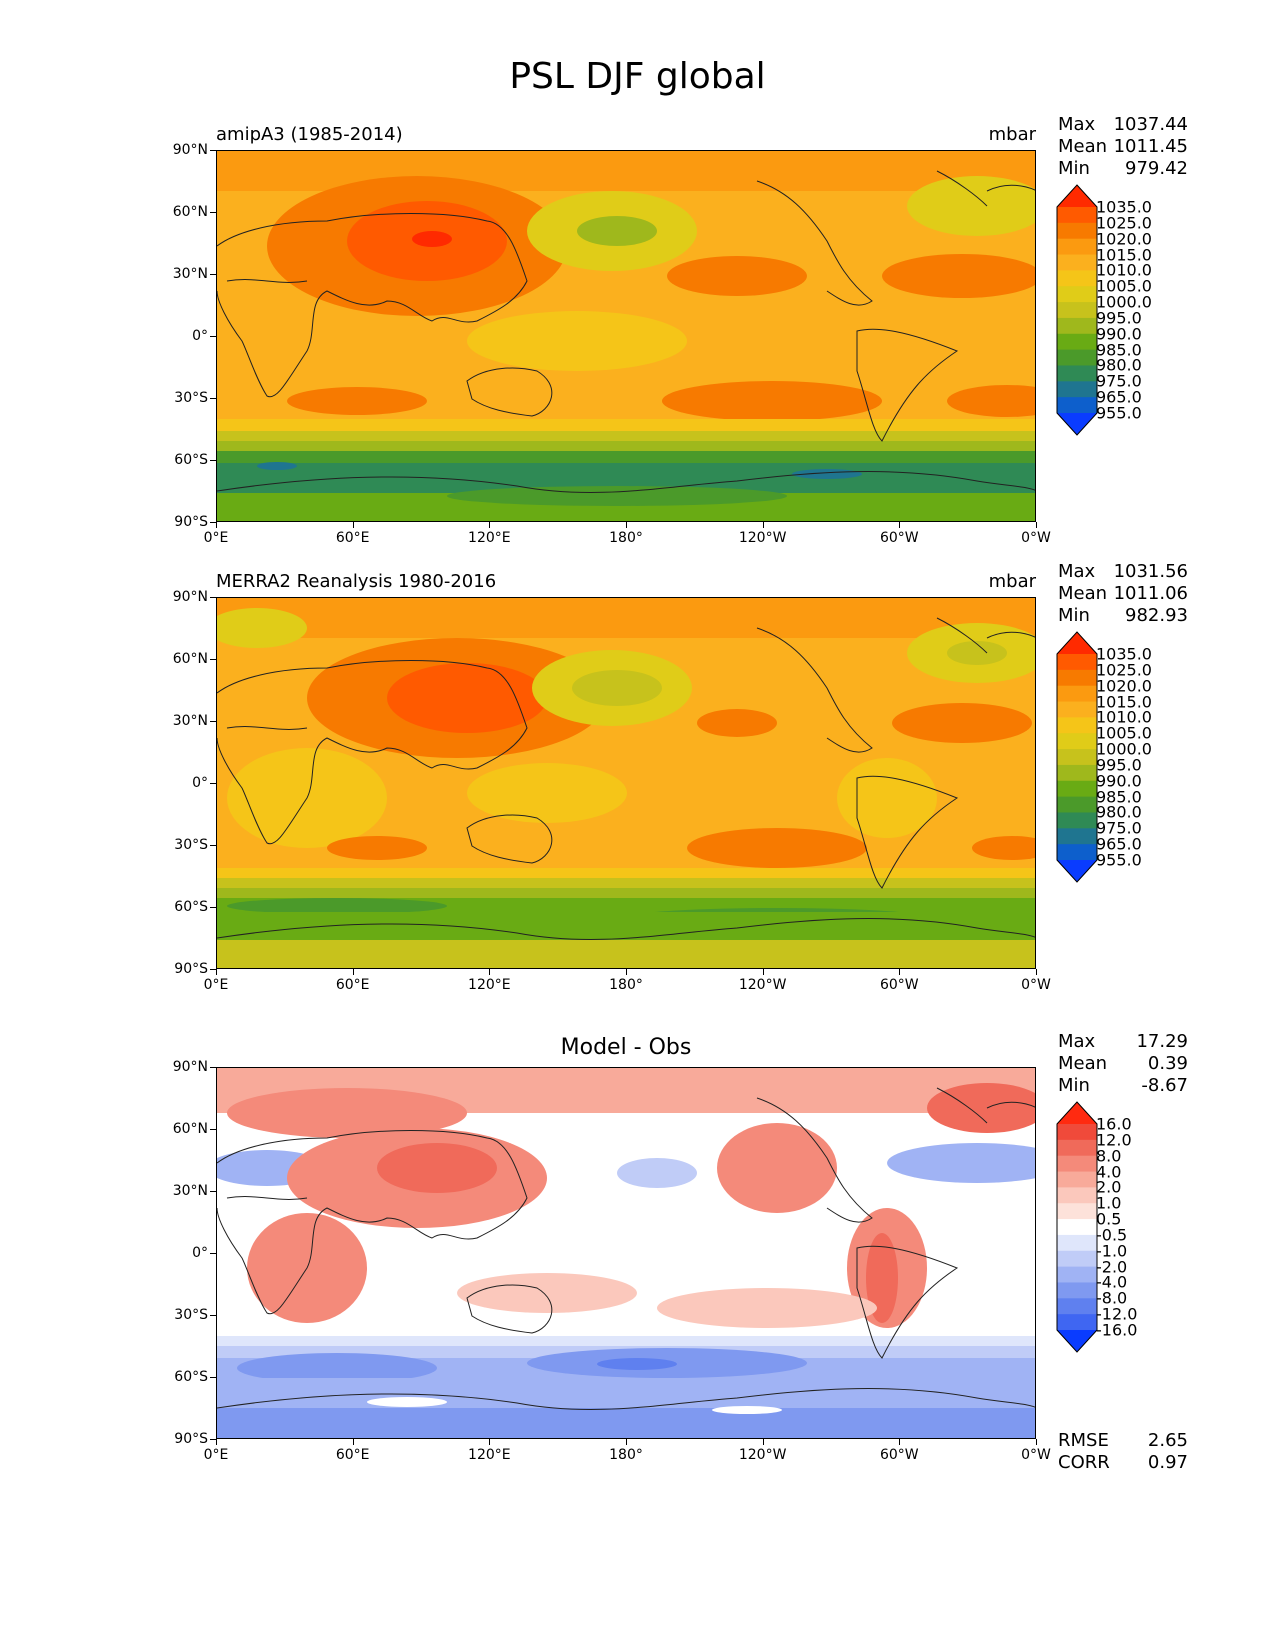 This screenshot has width=1275, height=1650. Describe the element at coordinates (191, 845) in the screenshot. I see `lat-tick-label: 30°S` at that location.